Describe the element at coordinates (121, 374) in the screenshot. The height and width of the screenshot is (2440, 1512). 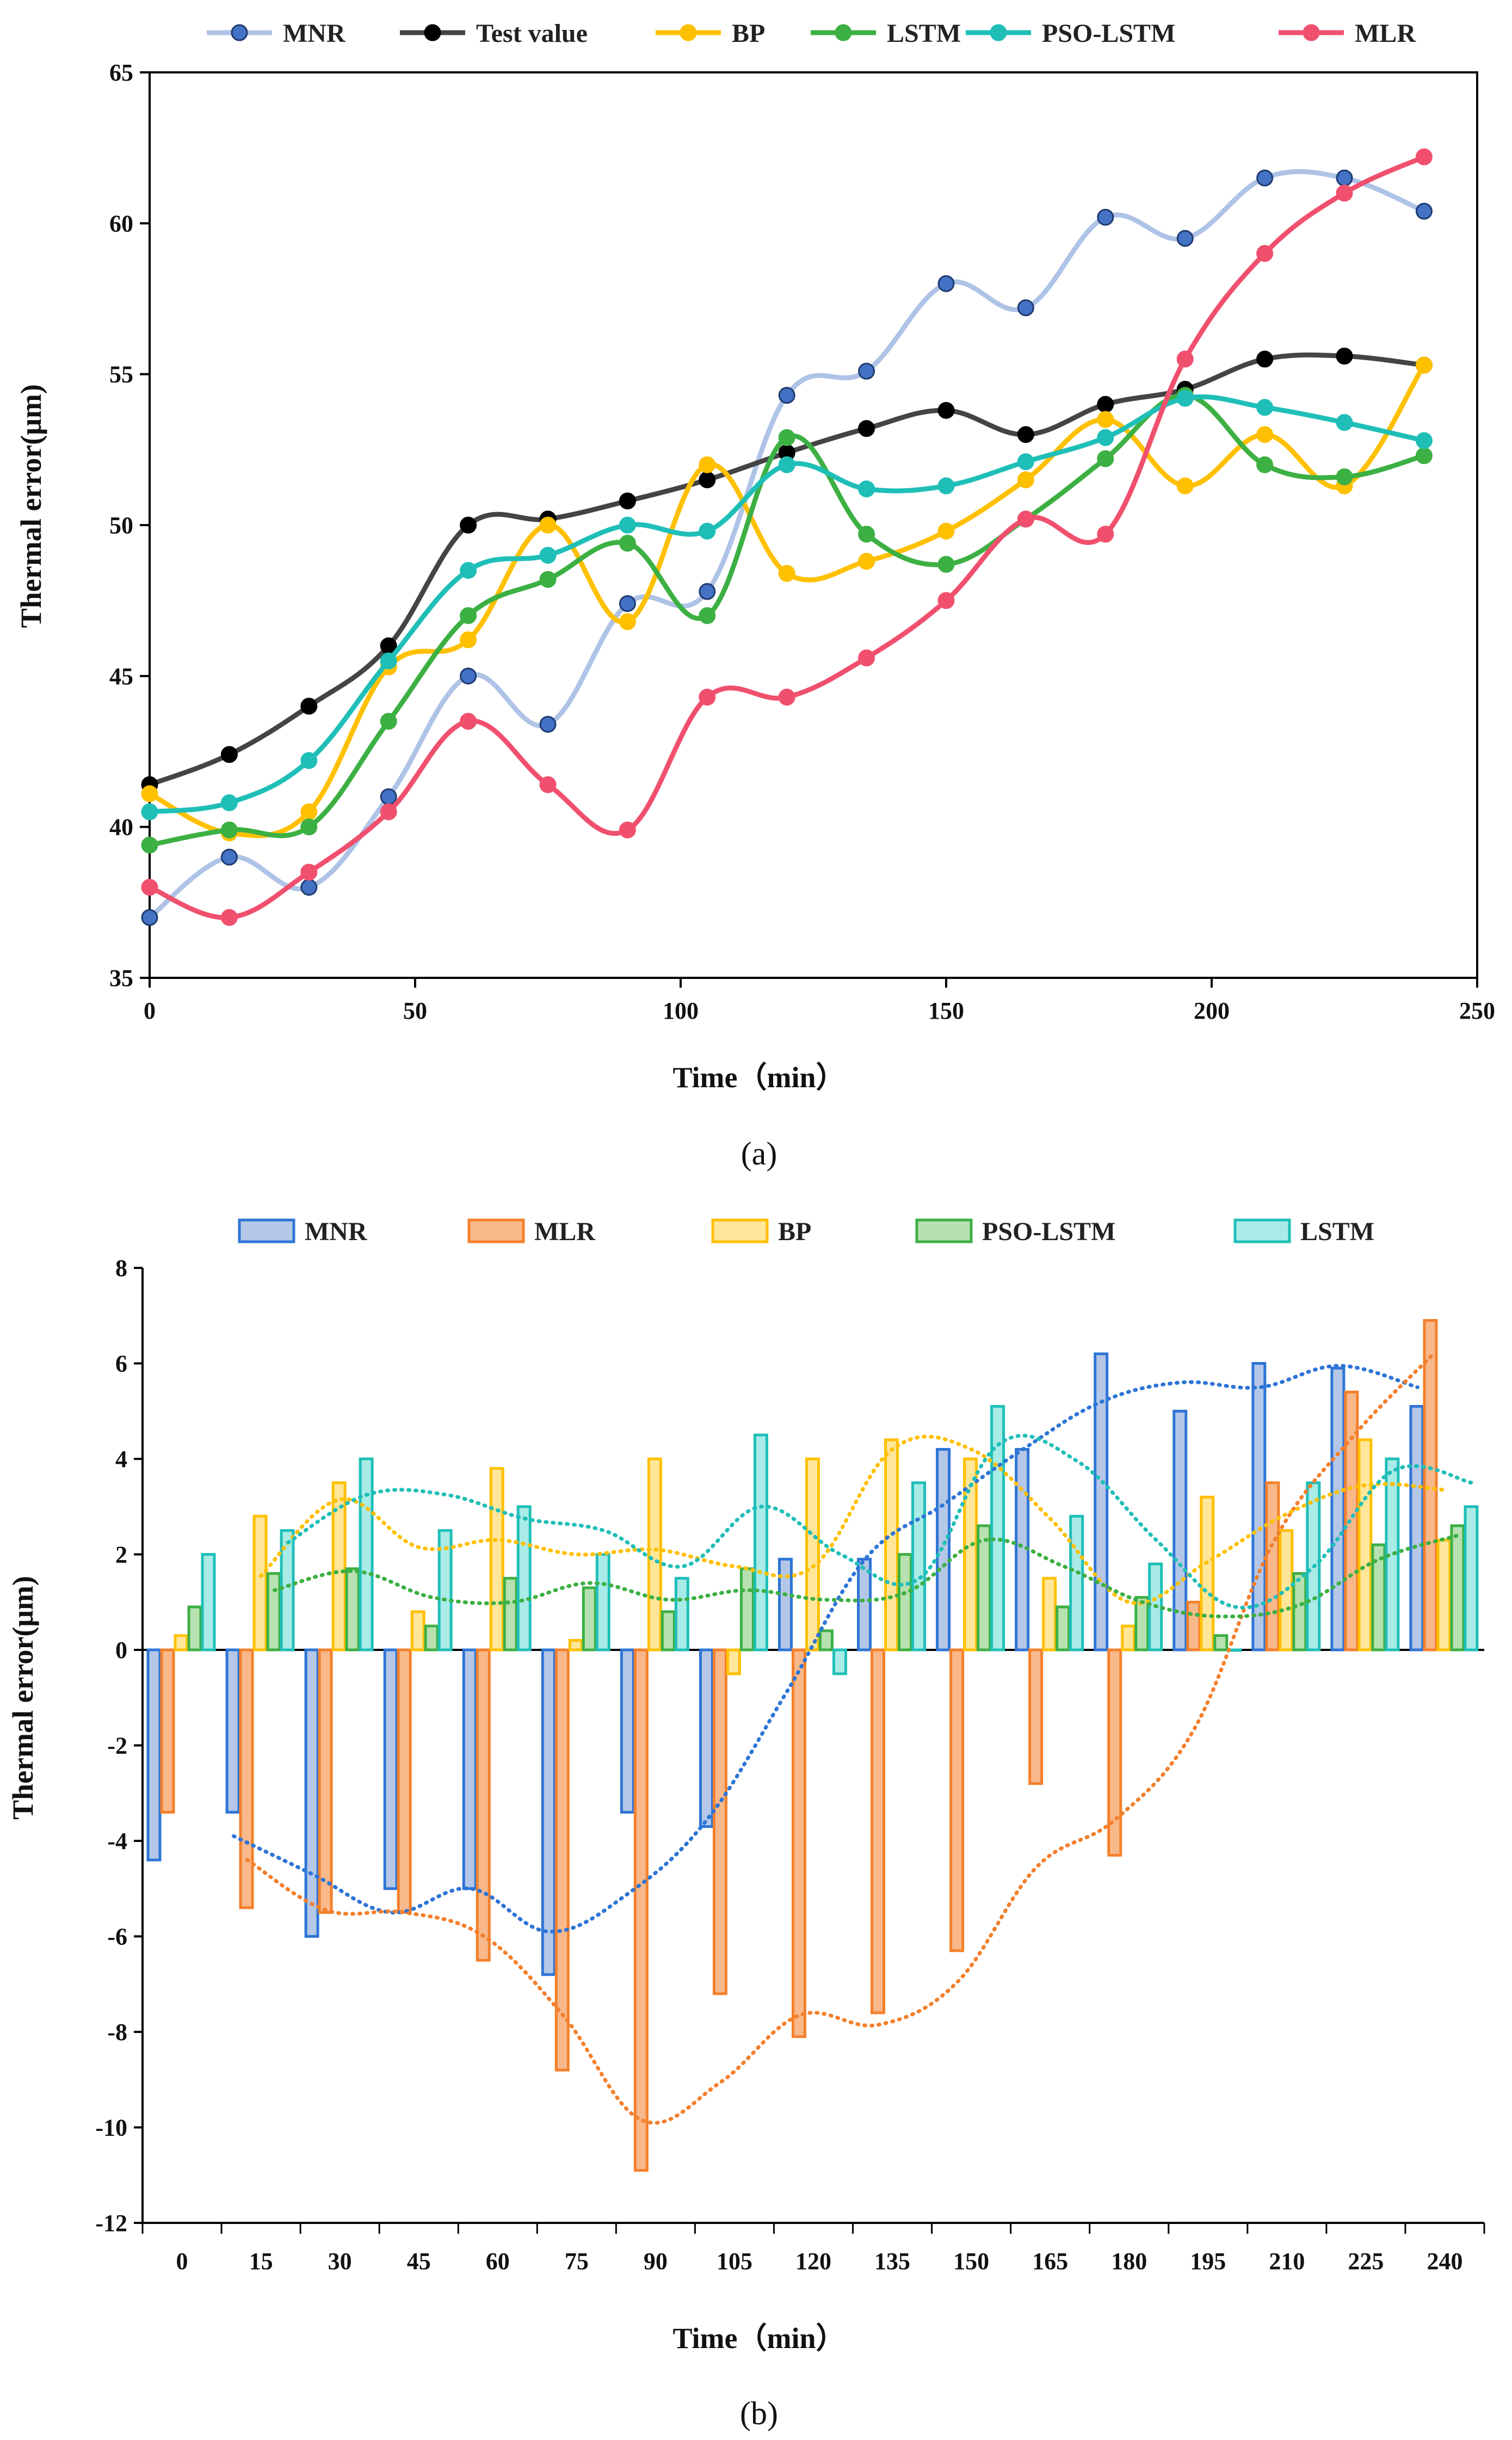
I see `panel-a-y-tick-label: 55` at that location.